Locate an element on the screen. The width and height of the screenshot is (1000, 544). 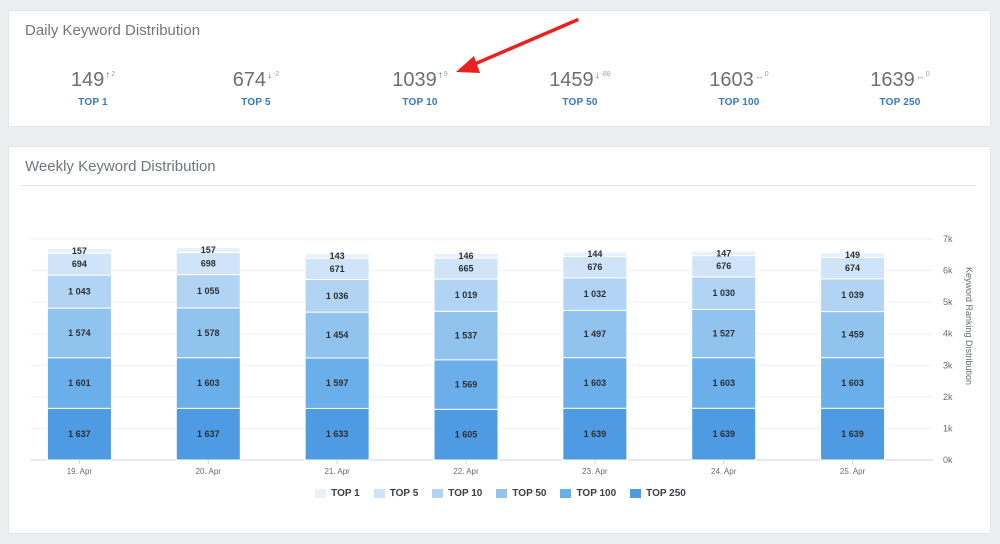
legend-label: TOP 10 is located at coordinates (465, 493).